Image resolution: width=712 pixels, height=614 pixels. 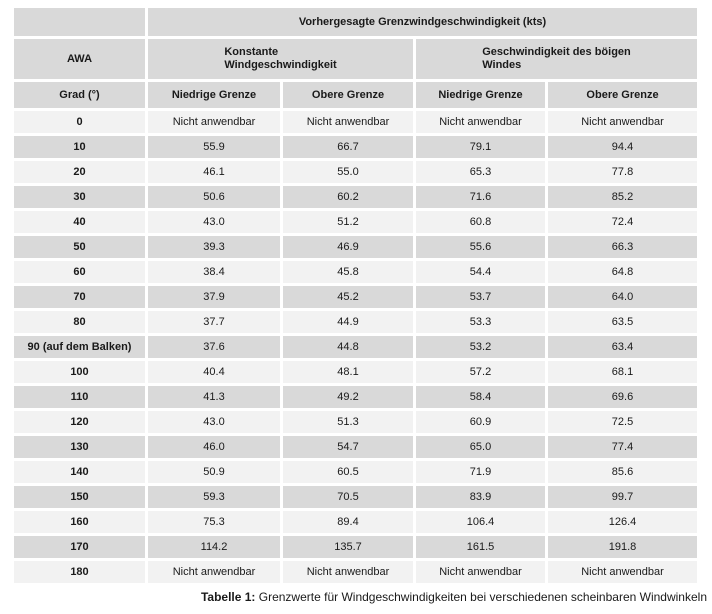 I want to click on value-cell: 126.4, so click(x=622, y=522).